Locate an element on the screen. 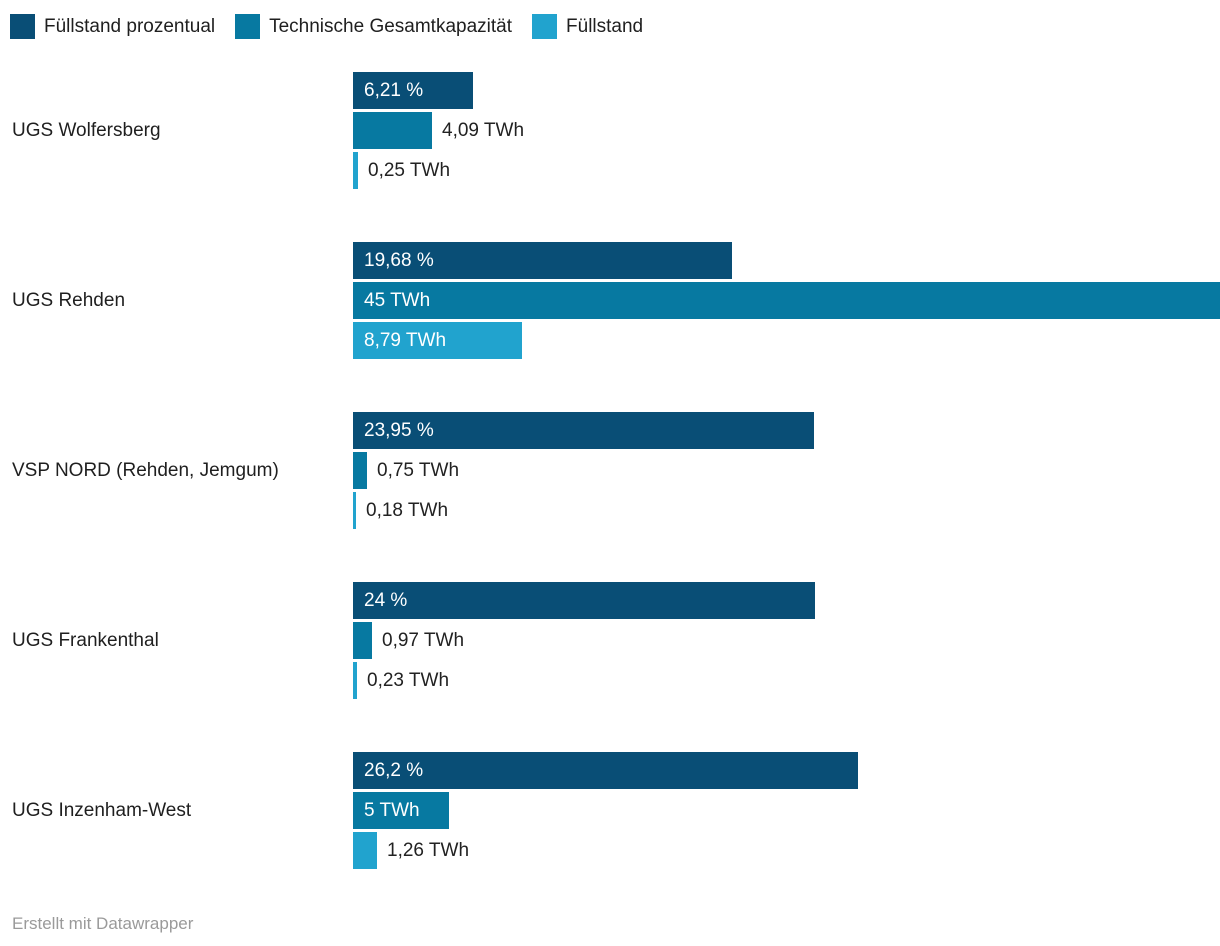 This screenshot has width=1220, height=946. chart-row-group-wolfersberg: UGS Wolfersberg 6,21 % 4,09 TWh 0,25 TWh is located at coordinates (610, 130).